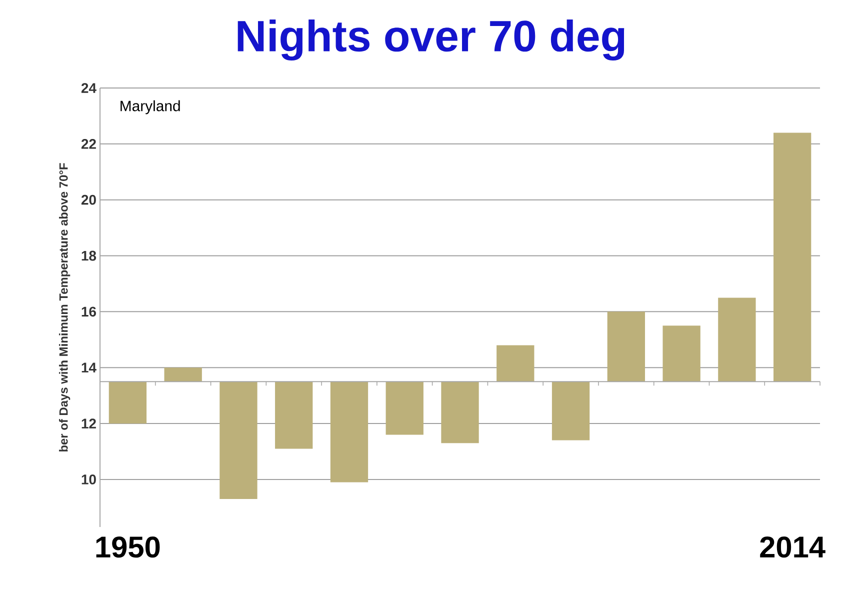 This screenshot has width=863, height=595. Describe the element at coordinates (89, 255) in the screenshot. I see `y-tick-label: 18` at that location.